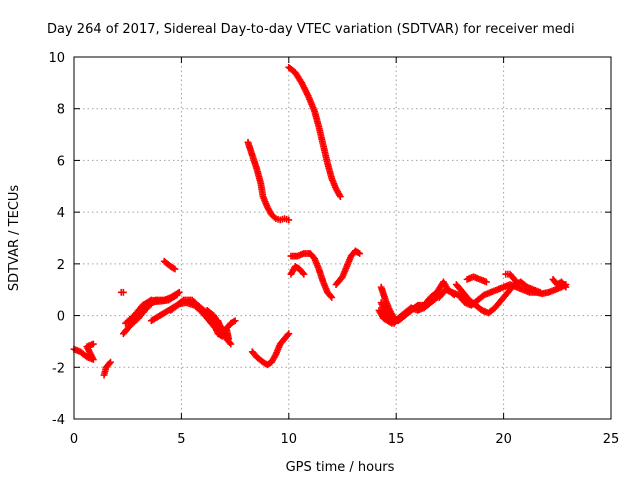 The height and width of the screenshot is (480, 640). Describe the element at coordinates (181, 439) in the screenshot. I see `x-tick-label: 5` at that location.